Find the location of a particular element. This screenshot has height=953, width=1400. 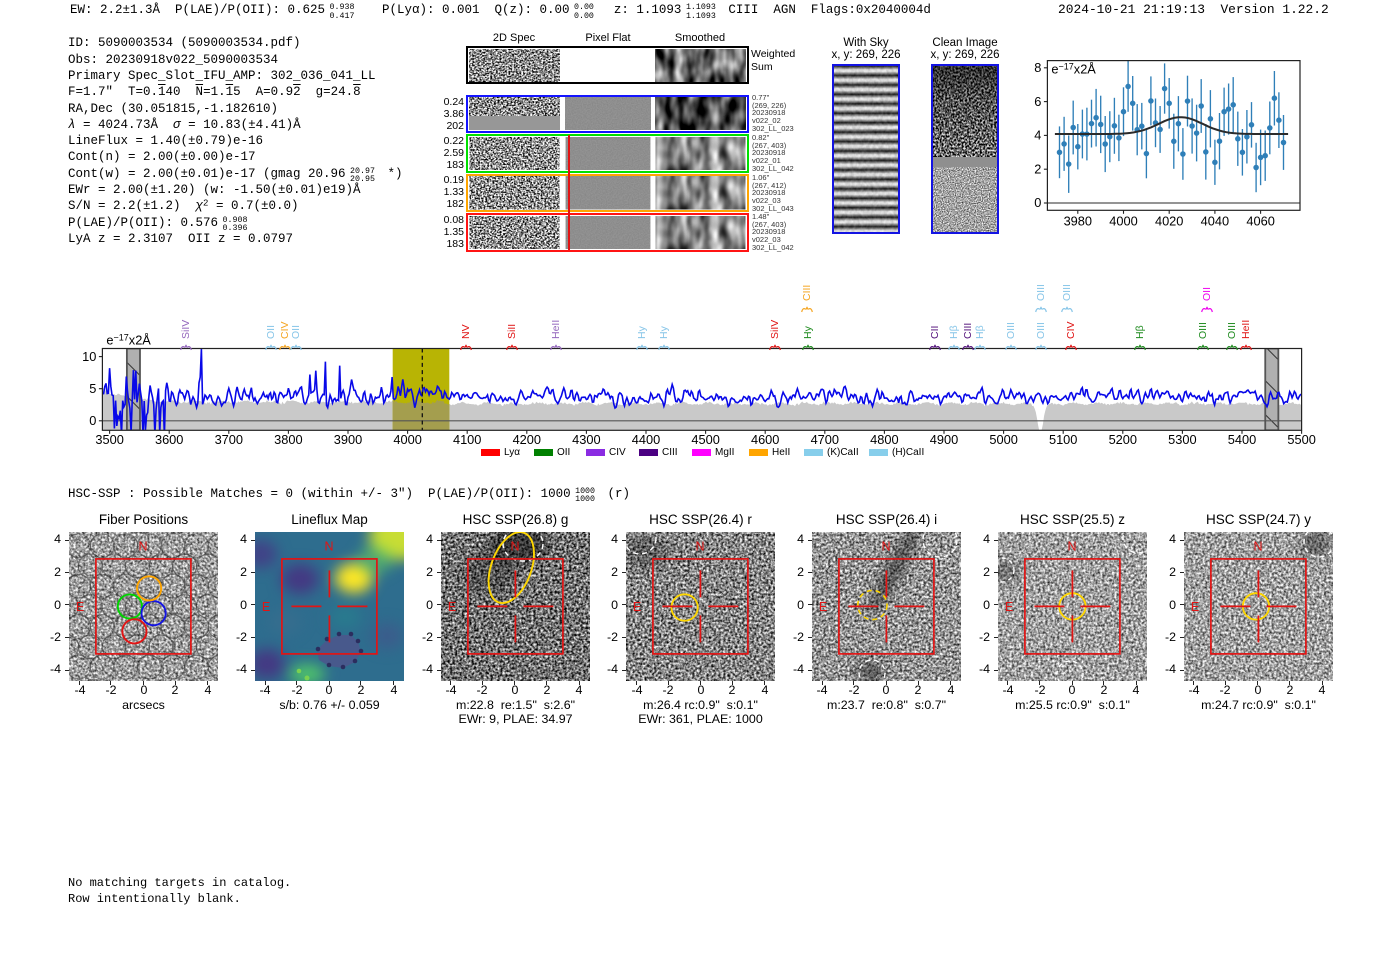

svg-text: 4020 is located at coordinates (1169, 220).